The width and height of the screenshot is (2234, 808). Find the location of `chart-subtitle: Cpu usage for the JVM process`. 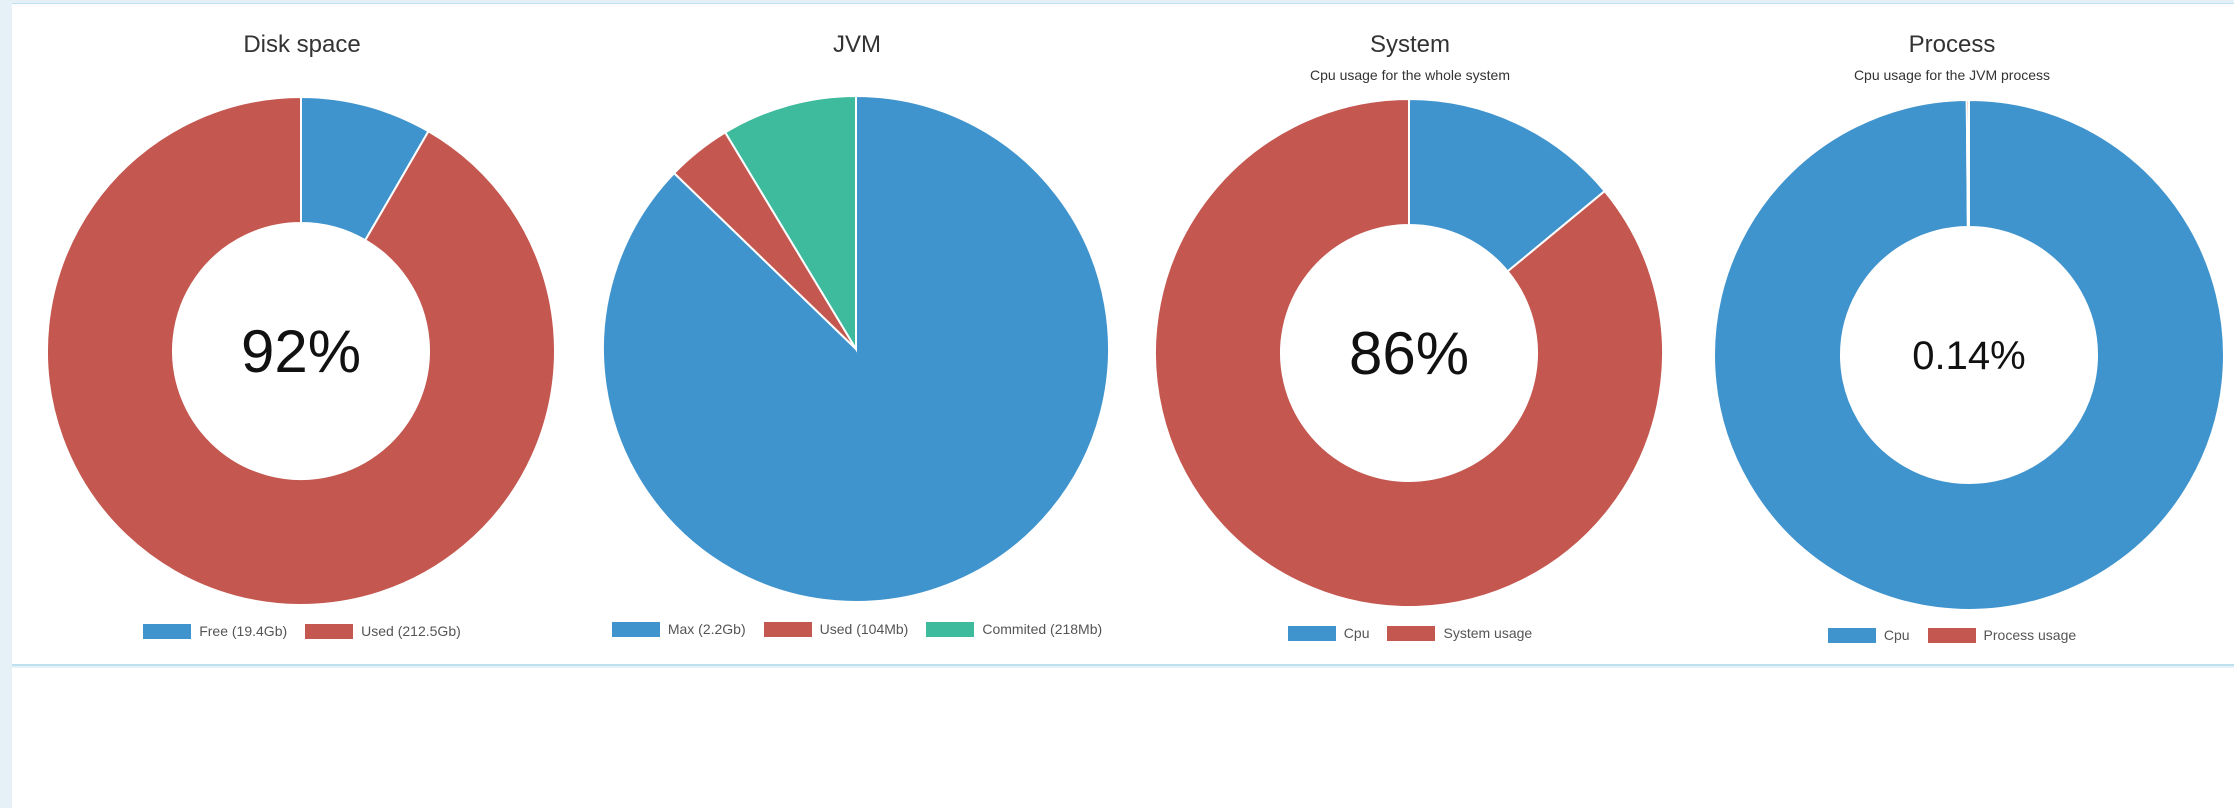

chart-subtitle: Cpu usage for the JVM process is located at coordinates (1952, 75).